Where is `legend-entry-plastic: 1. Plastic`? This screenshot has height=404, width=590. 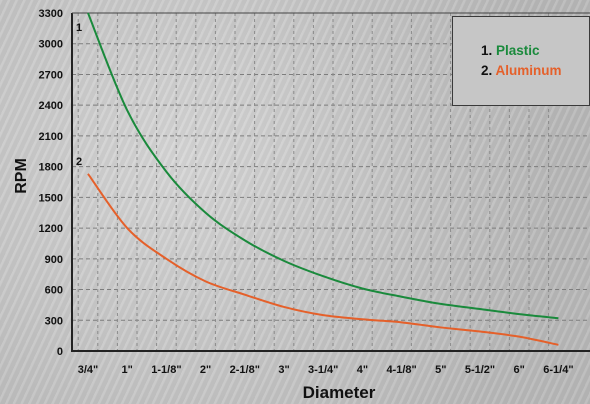 legend-entry-plastic: 1. Plastic is located at coordinates (510, 50).